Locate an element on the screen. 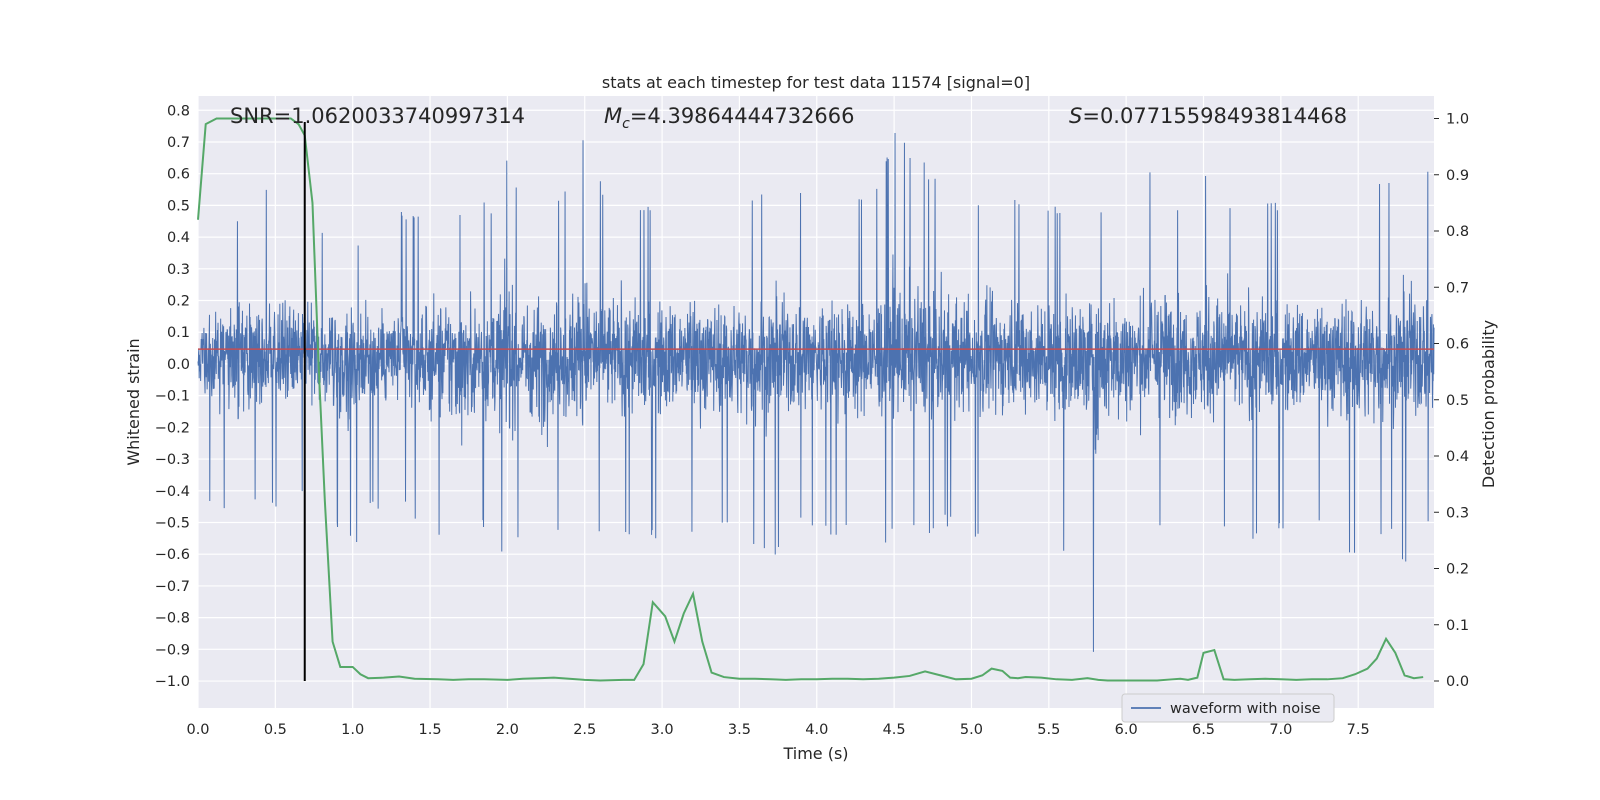  y-tick-label: 0.3 is located at coordinates (178, 270).